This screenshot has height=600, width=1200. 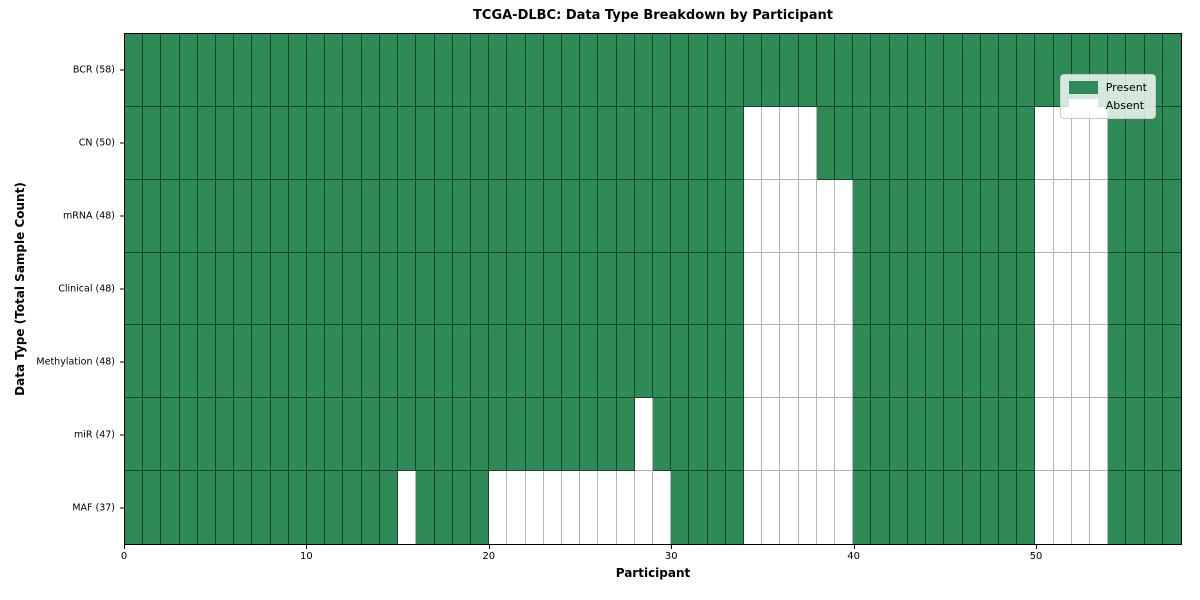 I want to click on absent-swatch, so click(x=1083, y=105).